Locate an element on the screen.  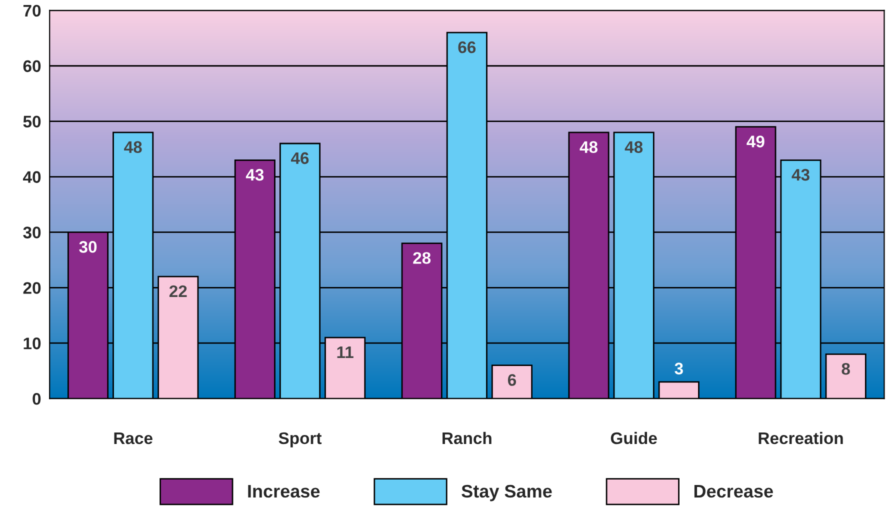
data-label: 30 is located at coordinates (88, 246).